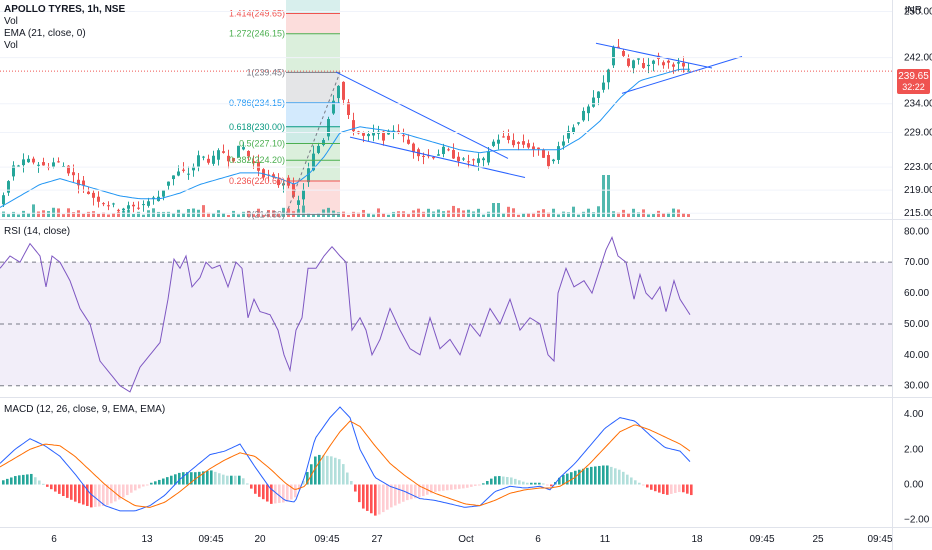 This screenshot has height=550, width=932. What do you see at coordinates (472, 539) in the screenshot?
I see `time-axis: 6 13 09:45 20 09:45 27 Oct 6 11 18 09:45 25 09:45` at bounding box center [472, 539].